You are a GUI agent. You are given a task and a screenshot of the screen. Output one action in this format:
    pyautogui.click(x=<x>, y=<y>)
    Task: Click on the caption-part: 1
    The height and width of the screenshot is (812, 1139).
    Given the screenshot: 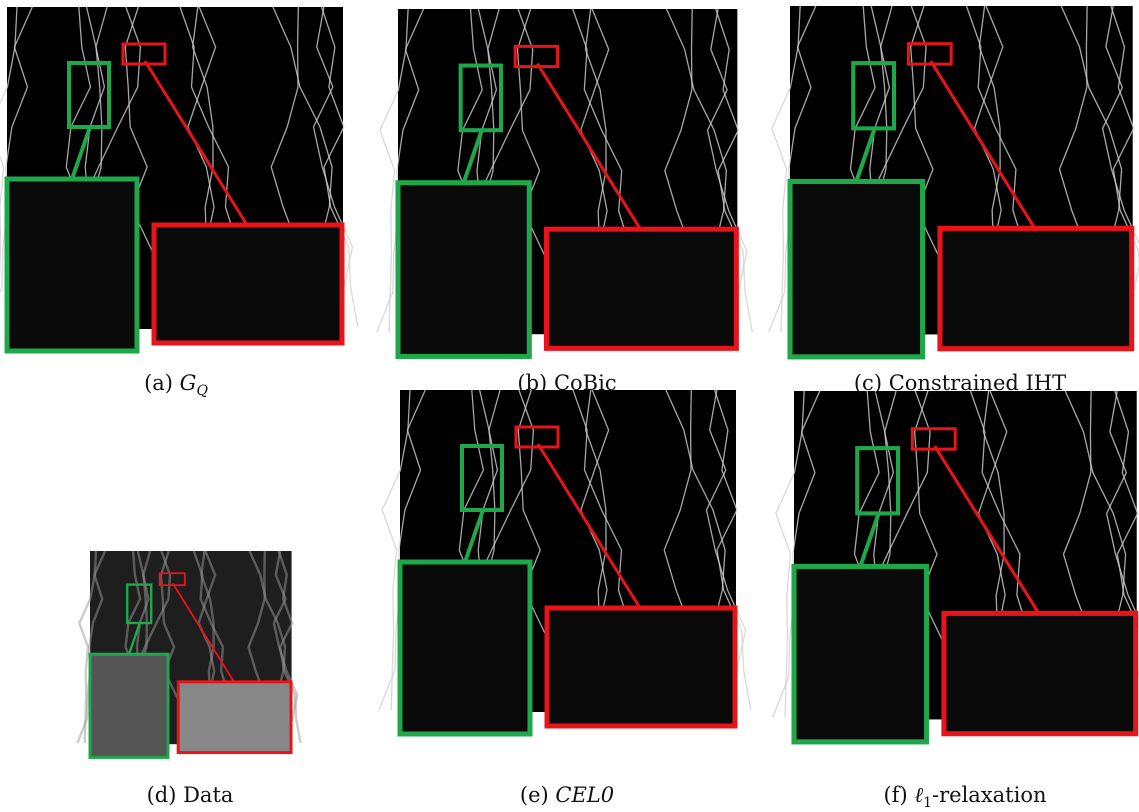 What is the action you would take?
    pyautogui.click(x=927, y=803)
    